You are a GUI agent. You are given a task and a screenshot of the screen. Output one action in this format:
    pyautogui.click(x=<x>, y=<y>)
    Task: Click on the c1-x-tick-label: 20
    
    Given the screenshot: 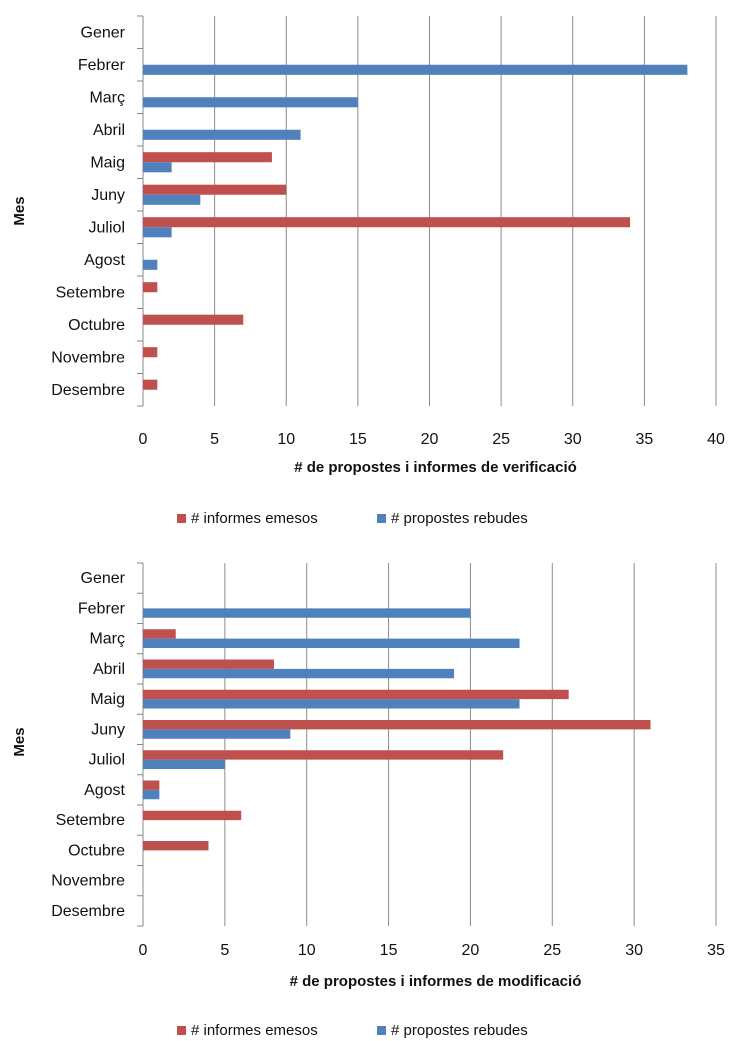 What is the action you would take?
    pyautogui.click(x=430, y=439)
    